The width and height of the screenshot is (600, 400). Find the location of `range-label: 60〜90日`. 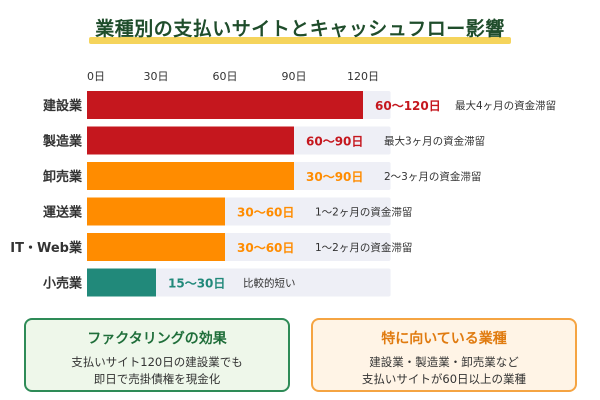

range-label: 60〜90日 is located at coordinates (334, 142).